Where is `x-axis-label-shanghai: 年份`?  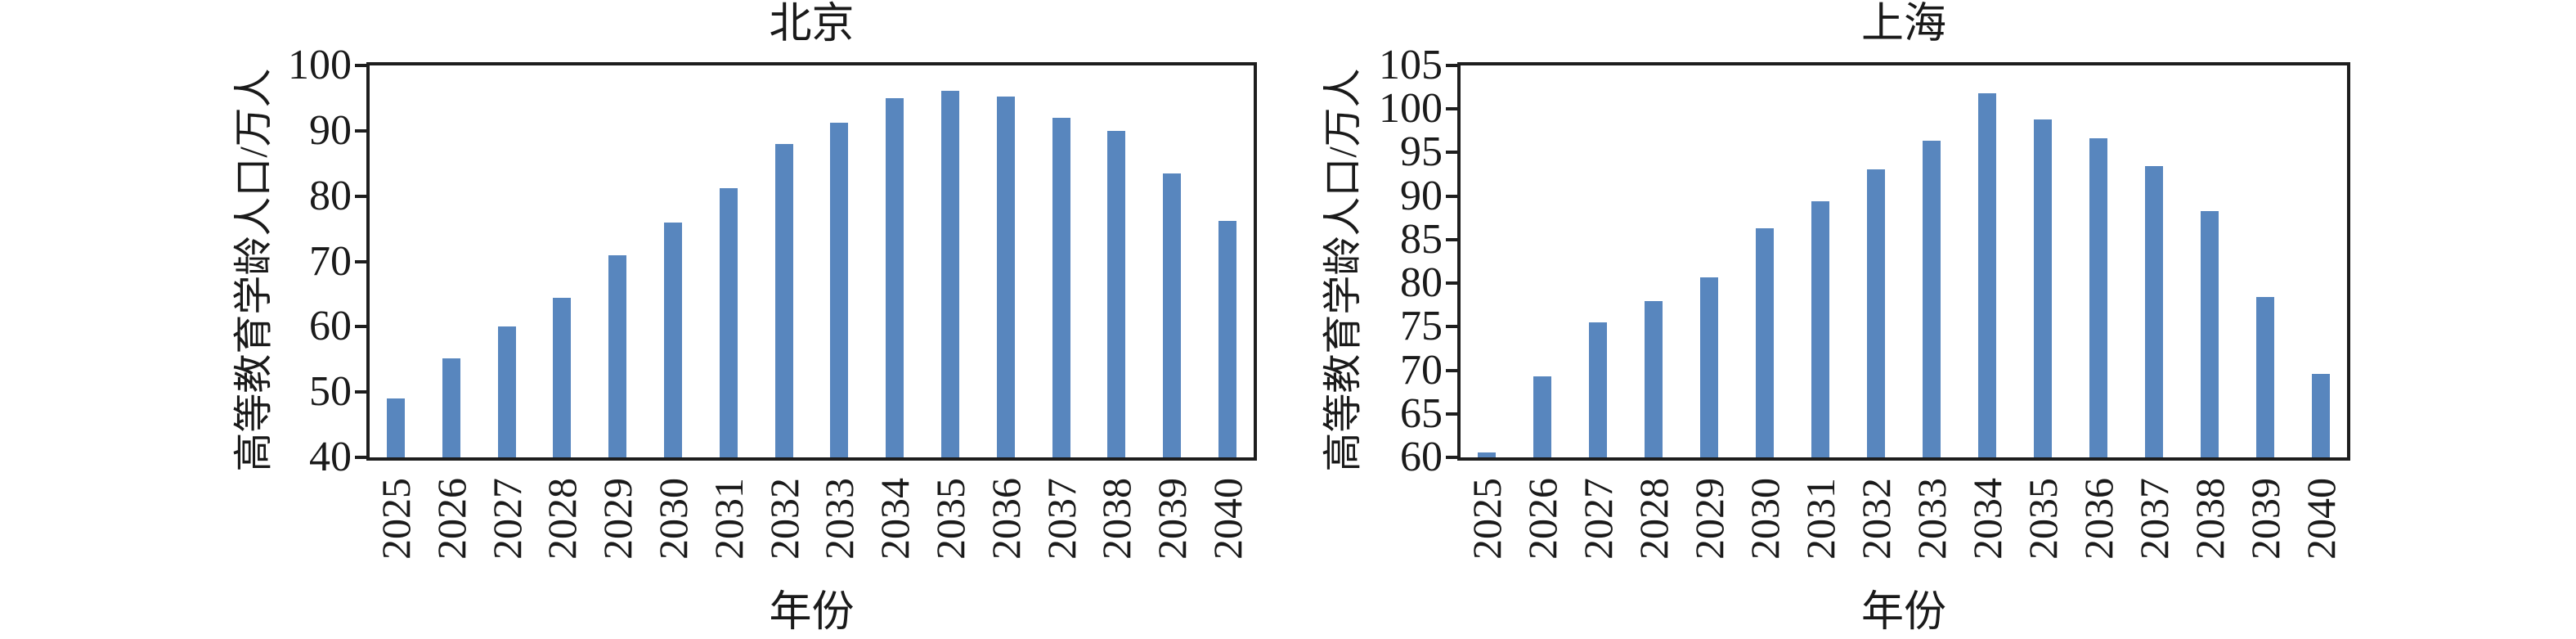
x-axis-label-shanghai: 年份 is located at coordinates (1903, 613).